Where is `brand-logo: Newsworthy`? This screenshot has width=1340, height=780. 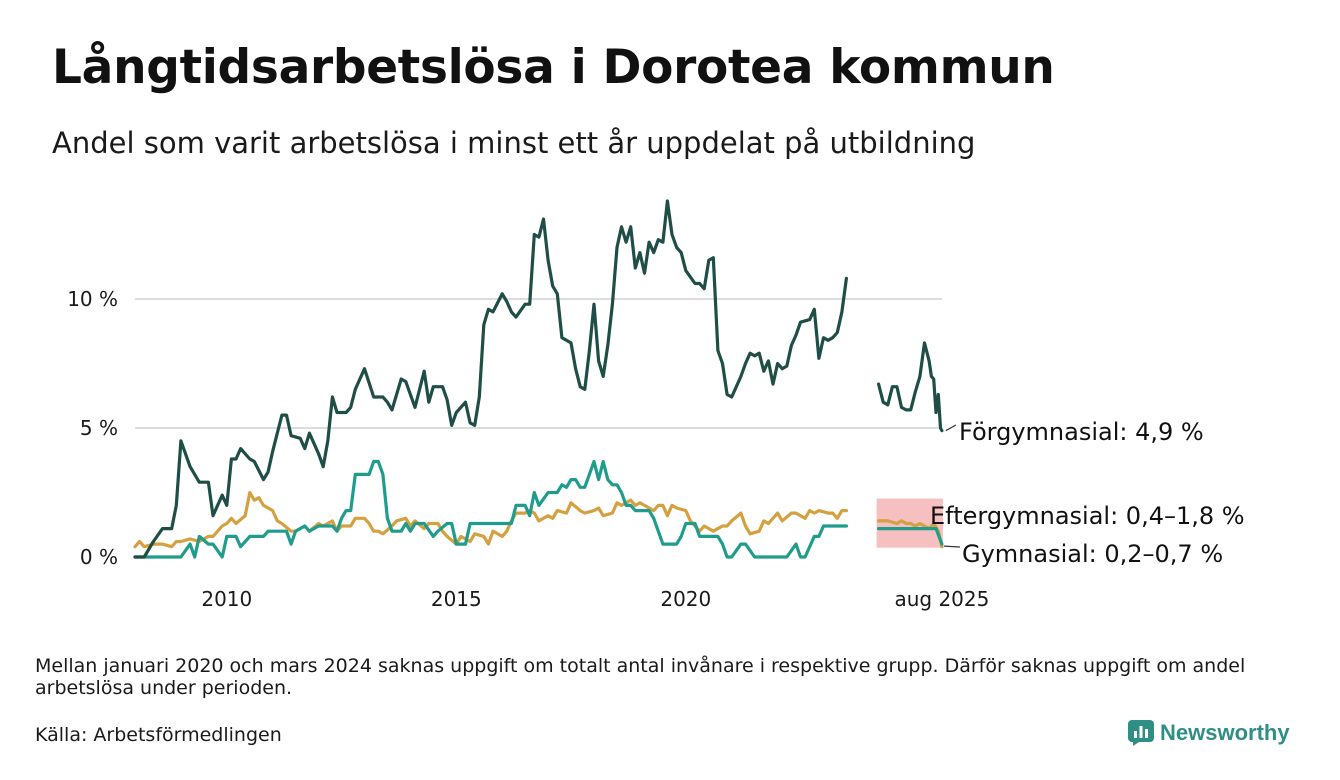
brand-logo: Newsworthy is located at coordinates (1209, 733).